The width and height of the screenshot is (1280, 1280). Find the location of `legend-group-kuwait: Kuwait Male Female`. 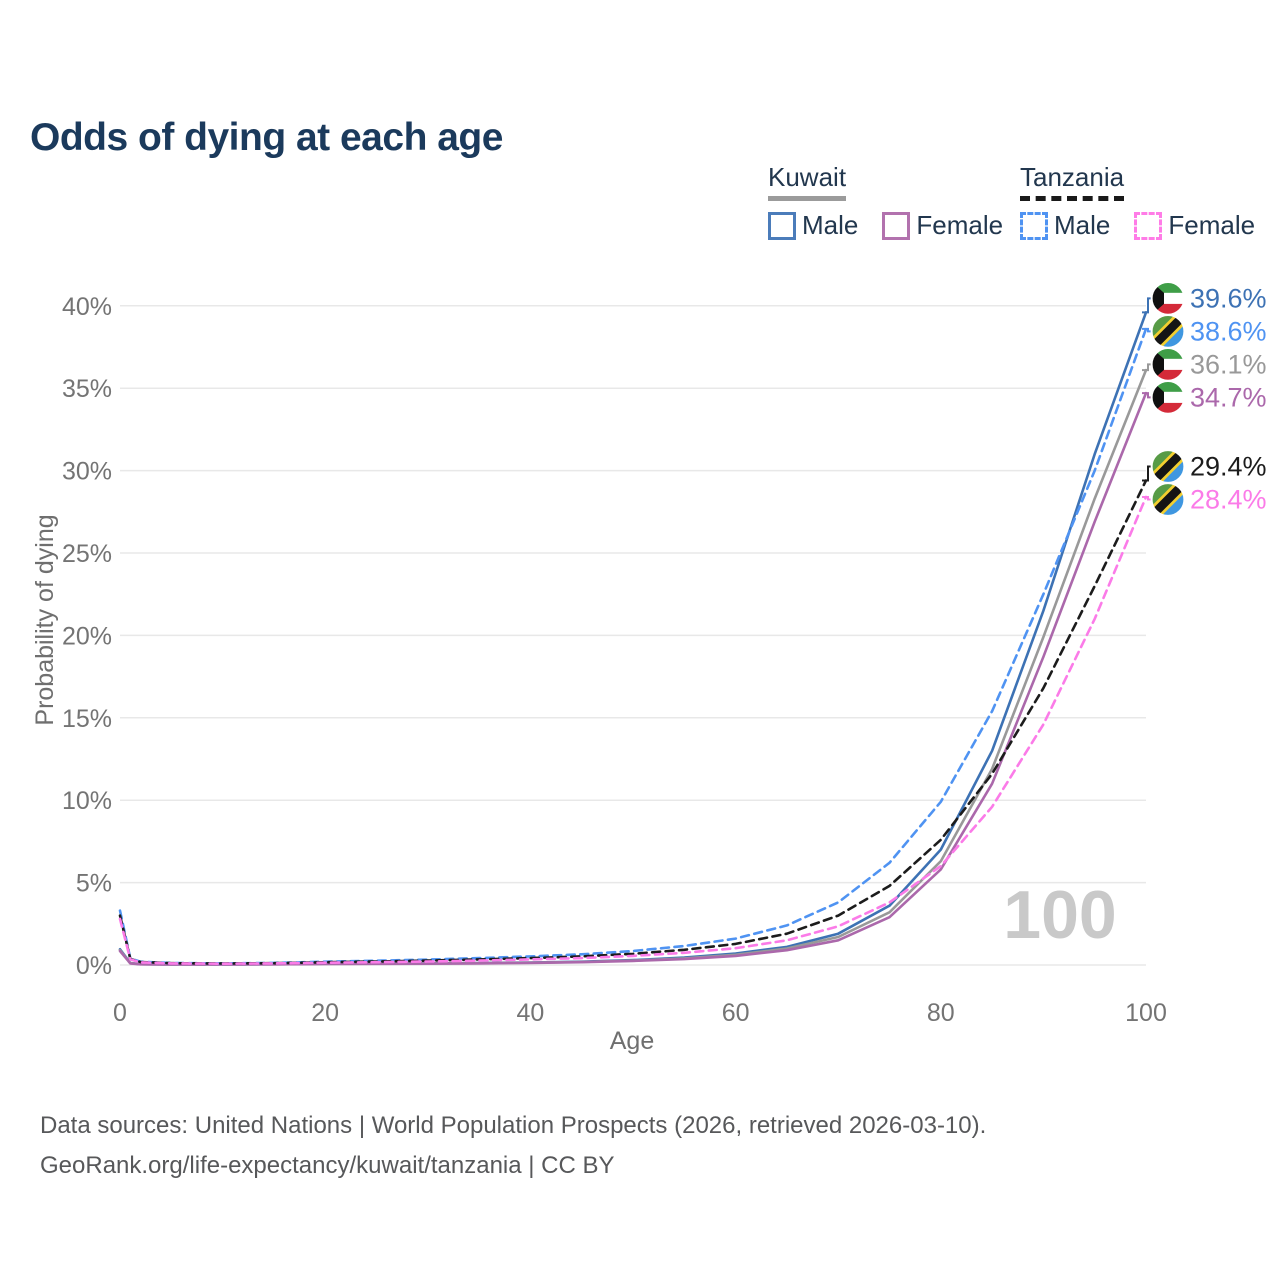

legend-group-kuwait: Kuwait Male Female is located at coordinates (885, 201).